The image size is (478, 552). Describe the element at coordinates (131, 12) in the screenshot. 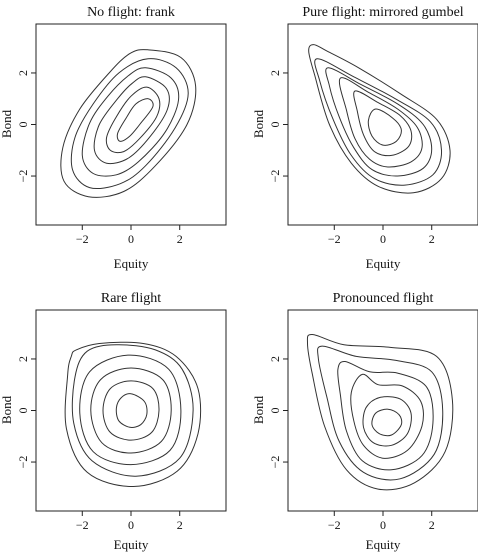

I see `panel-title: No flight: frank` at that location.